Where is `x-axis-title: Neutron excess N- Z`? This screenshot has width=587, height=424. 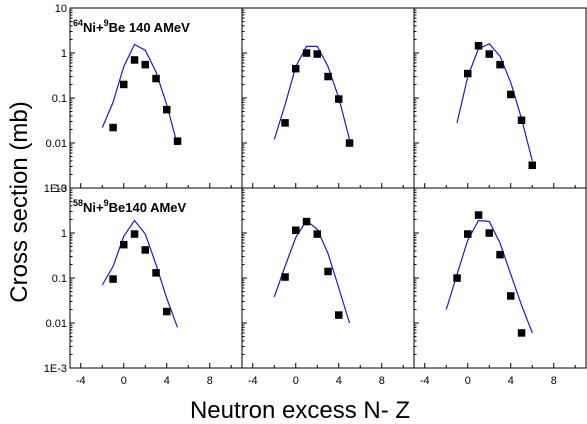 x-axis-title: Neutron excess N- Z is located at coordinates (300, 410).